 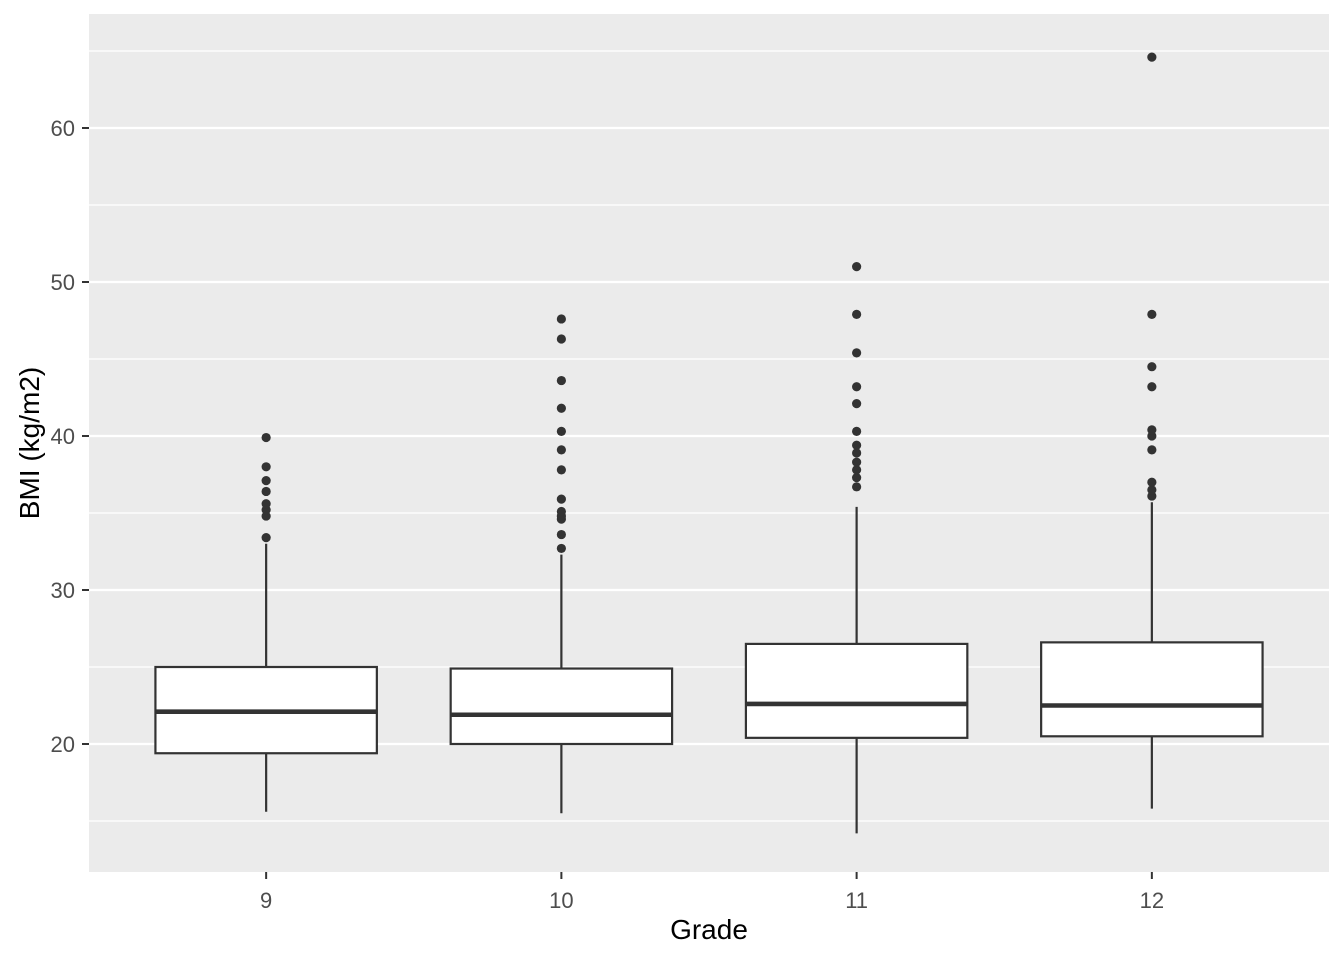 What do you see at coordinates (63, 436) in the screenshot?
I see `y-tick-label: 40` at bounding box center [63, 436].